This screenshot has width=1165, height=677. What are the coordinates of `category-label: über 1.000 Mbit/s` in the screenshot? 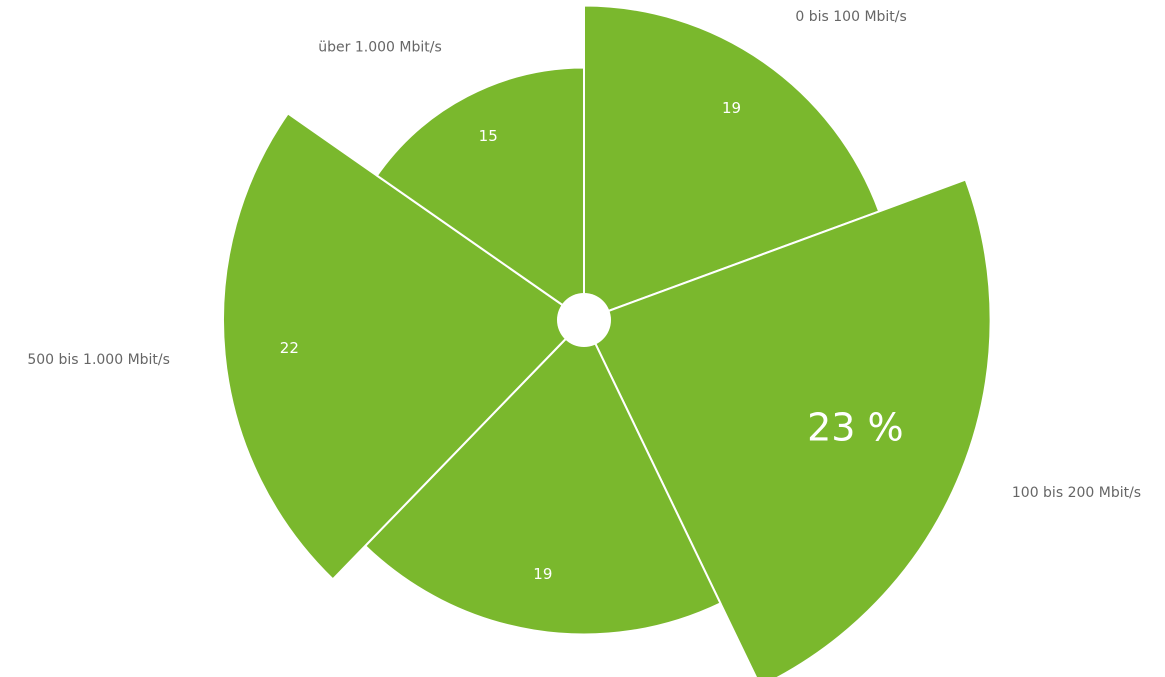 It's located at (379, 47).